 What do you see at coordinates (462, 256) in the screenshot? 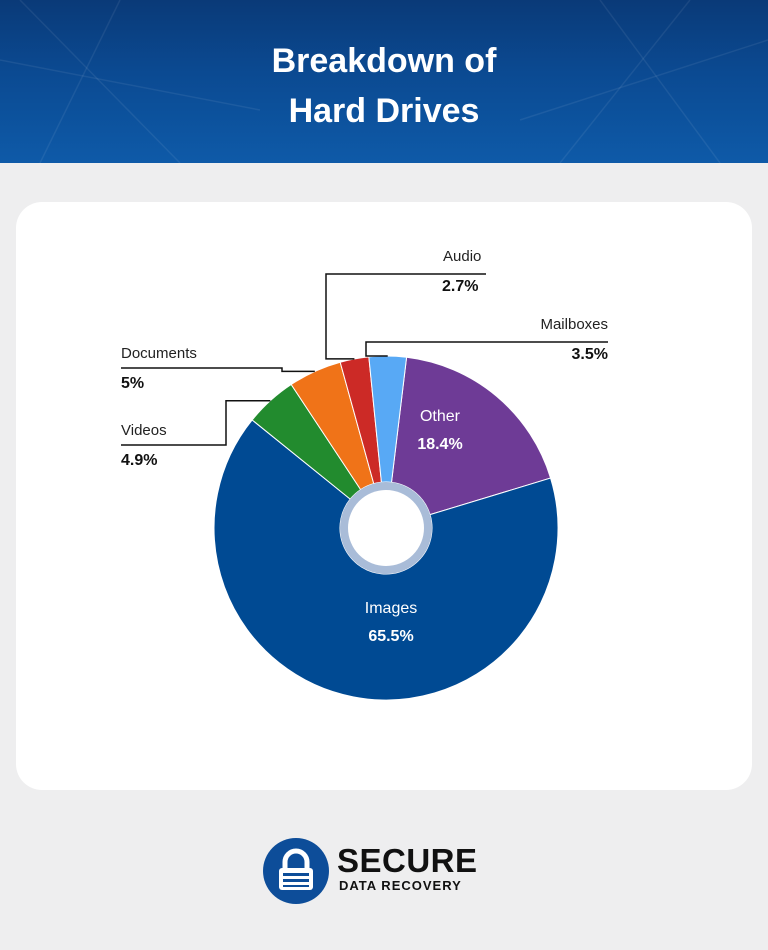
I see `label-audio: Audio` at bounding box center [462, 256].